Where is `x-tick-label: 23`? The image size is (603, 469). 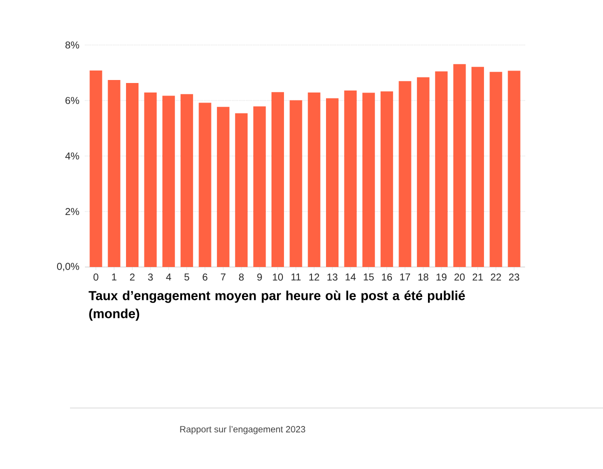 x-tick-label: 23 is located at coordinates (514, 277).